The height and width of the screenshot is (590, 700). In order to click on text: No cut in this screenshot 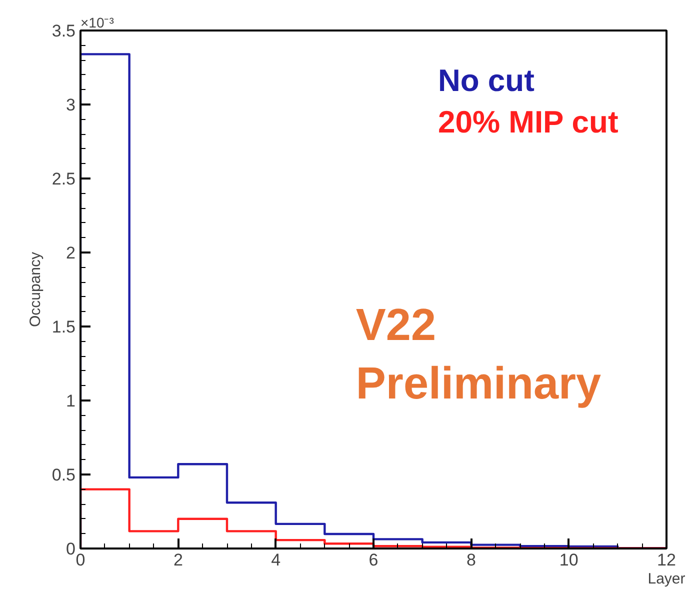, I will do `click(486, 80)`.